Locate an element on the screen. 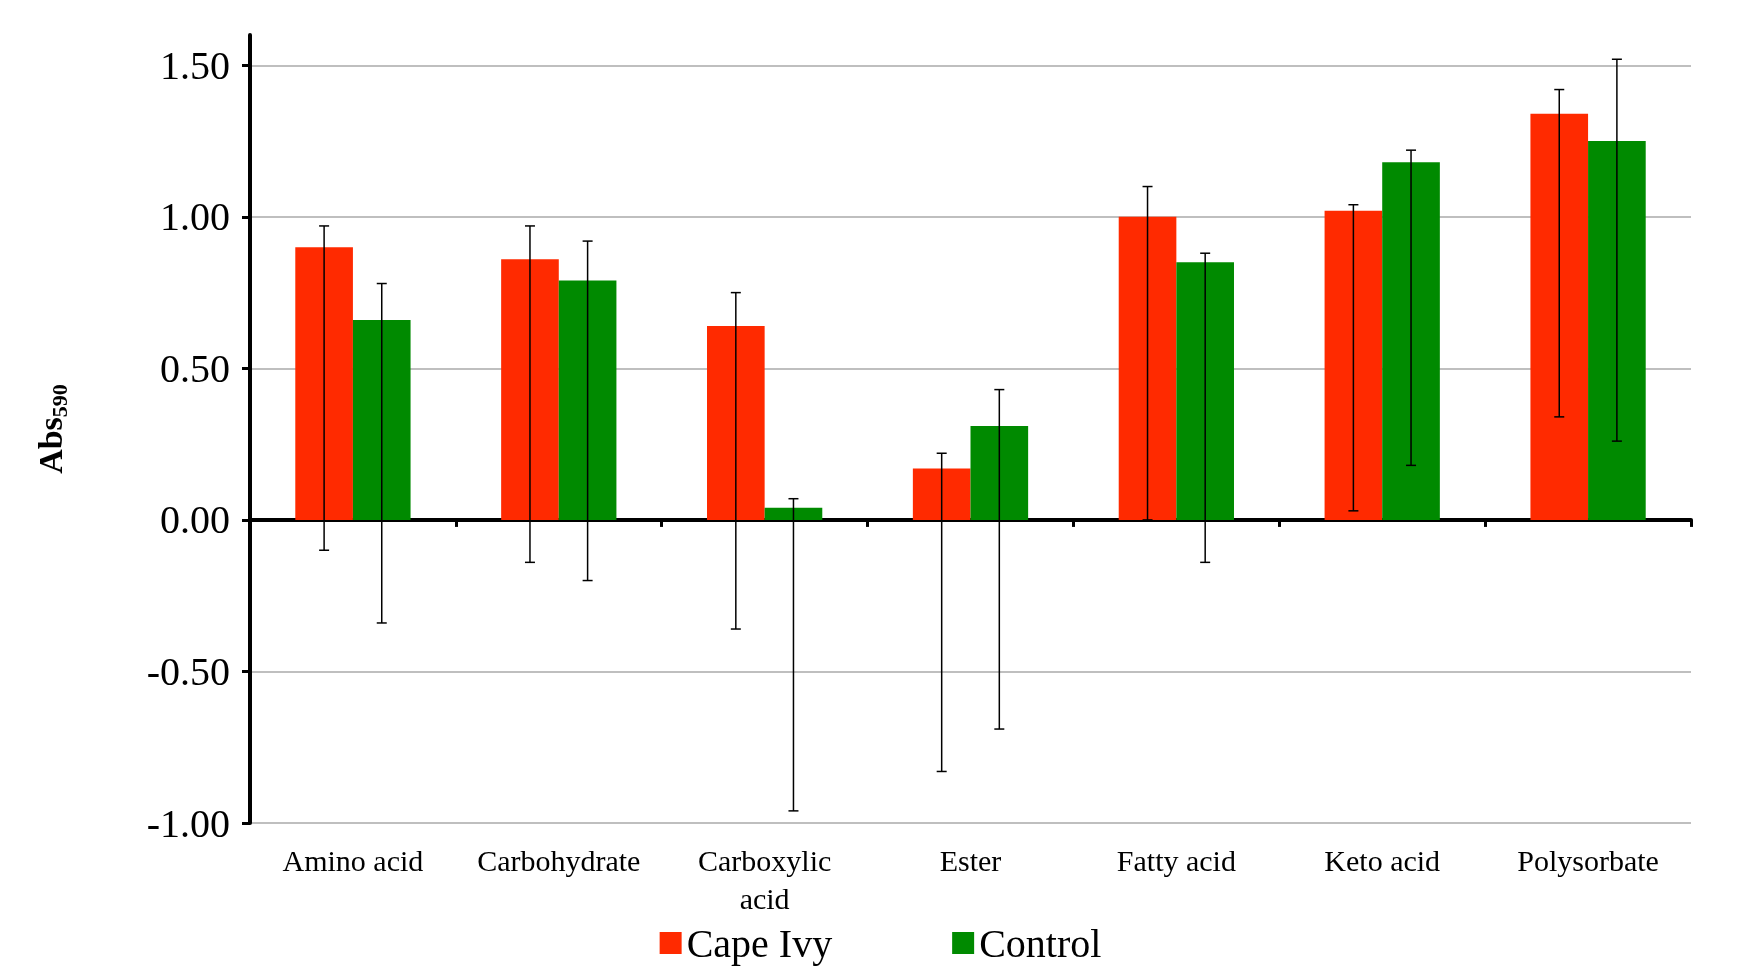 This screenshot has width=1761, height=973. y-tick-label: -0.50 is located at coordinates (188, 671).